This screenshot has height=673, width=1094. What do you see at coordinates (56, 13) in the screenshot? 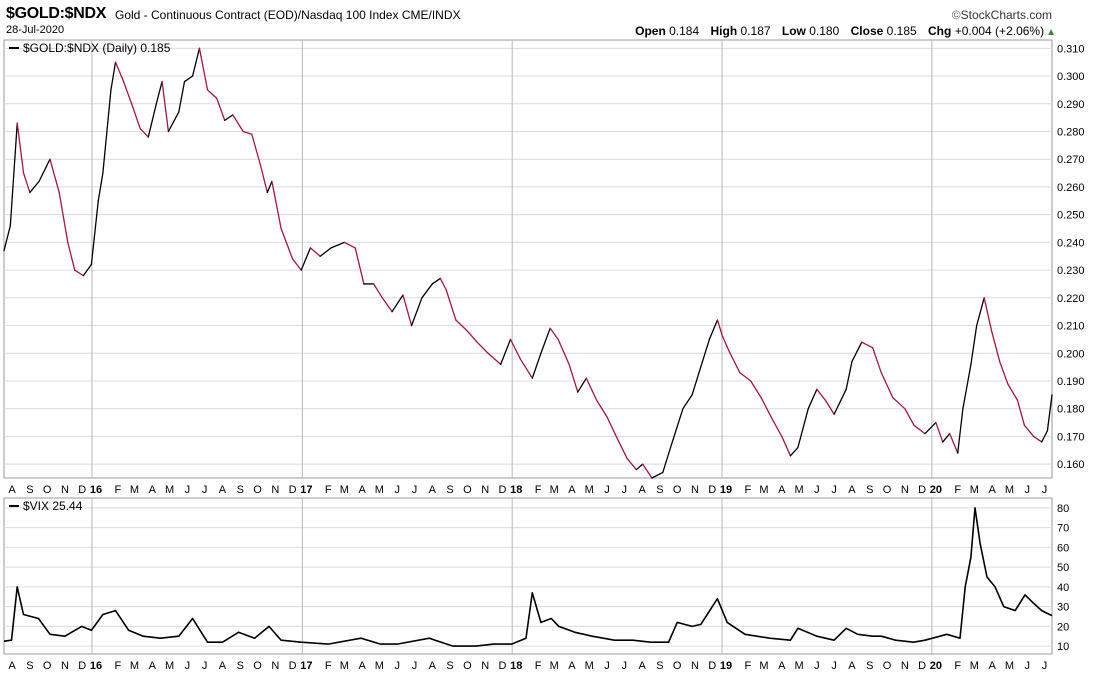
I see `chart-symbol: $GOLD:$NDX` at bounding box center [56, 13].